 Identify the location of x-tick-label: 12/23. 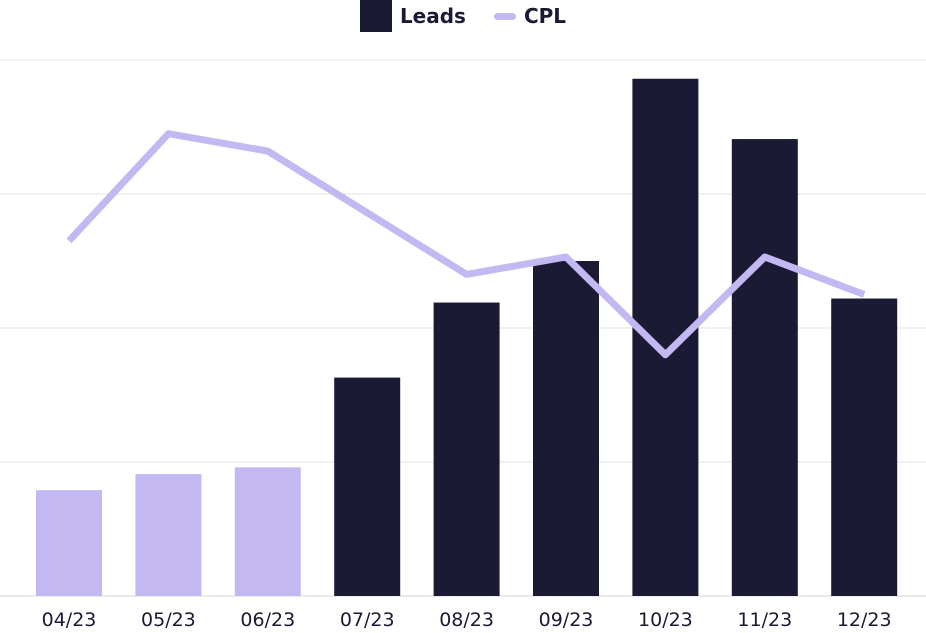
(864, 620).